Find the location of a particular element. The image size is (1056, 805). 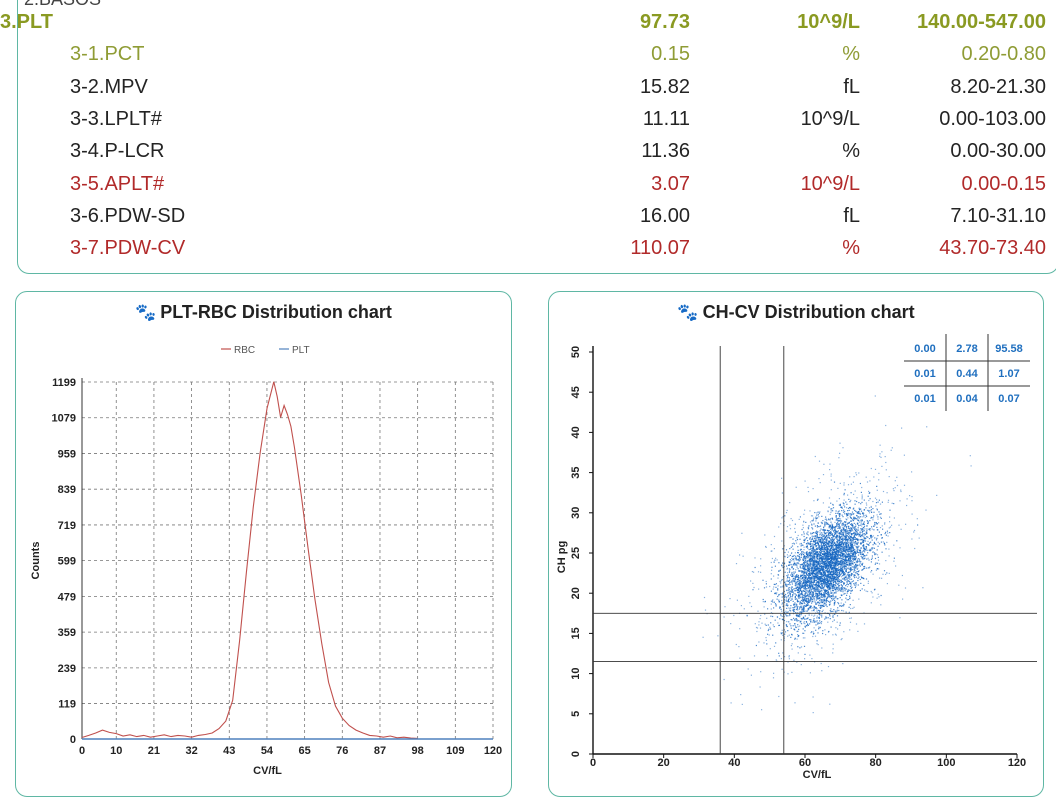

cut-off-row: 2.BASOS is located at coordinates (62, 5).